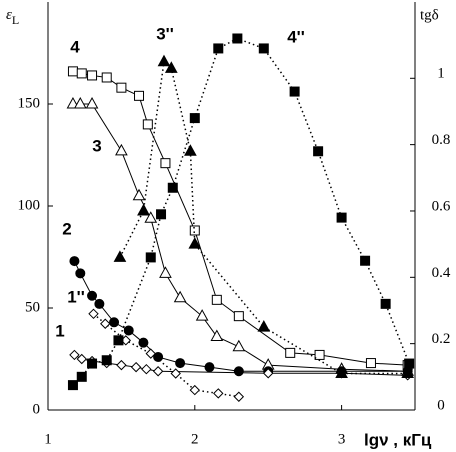 This screenshot has width=456, height=452. I want to click on y-axis-label: εL, so click(12, 16).